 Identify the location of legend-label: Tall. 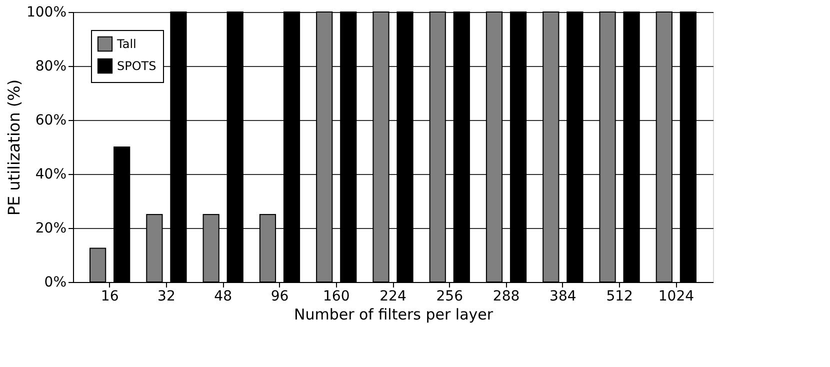
(126, 44).